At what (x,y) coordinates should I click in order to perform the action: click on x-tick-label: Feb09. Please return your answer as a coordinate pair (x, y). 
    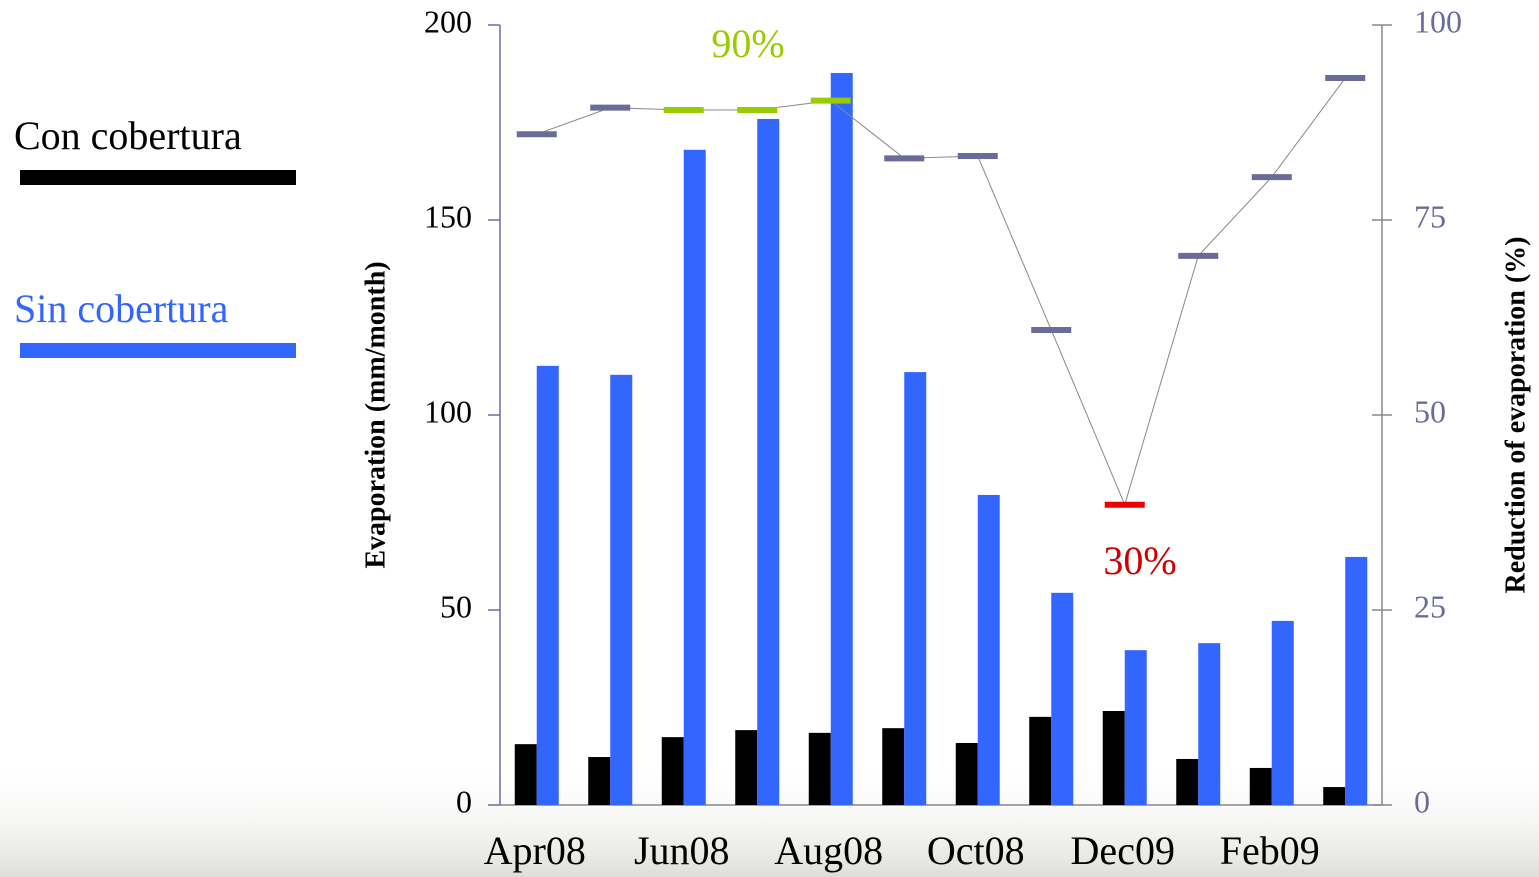
    Looking at the image, I should click on (1270, 850).